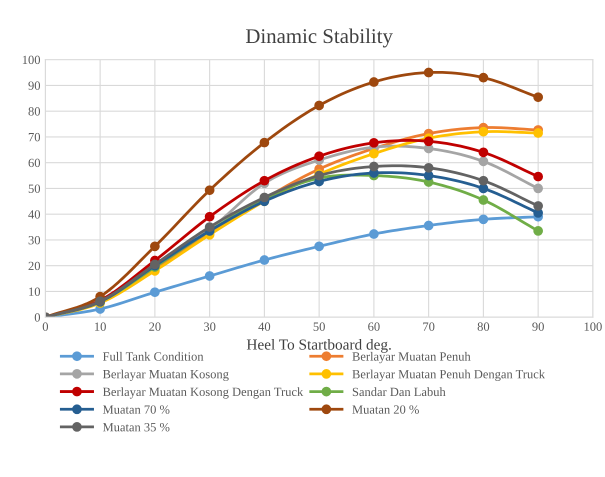 Image resolution: width=605 pixels, height=477 pixels. What do you see at coordinates (37, 317) in the screenshot?
I see `y-tick-label: 0` at bounding box center [37, 317].